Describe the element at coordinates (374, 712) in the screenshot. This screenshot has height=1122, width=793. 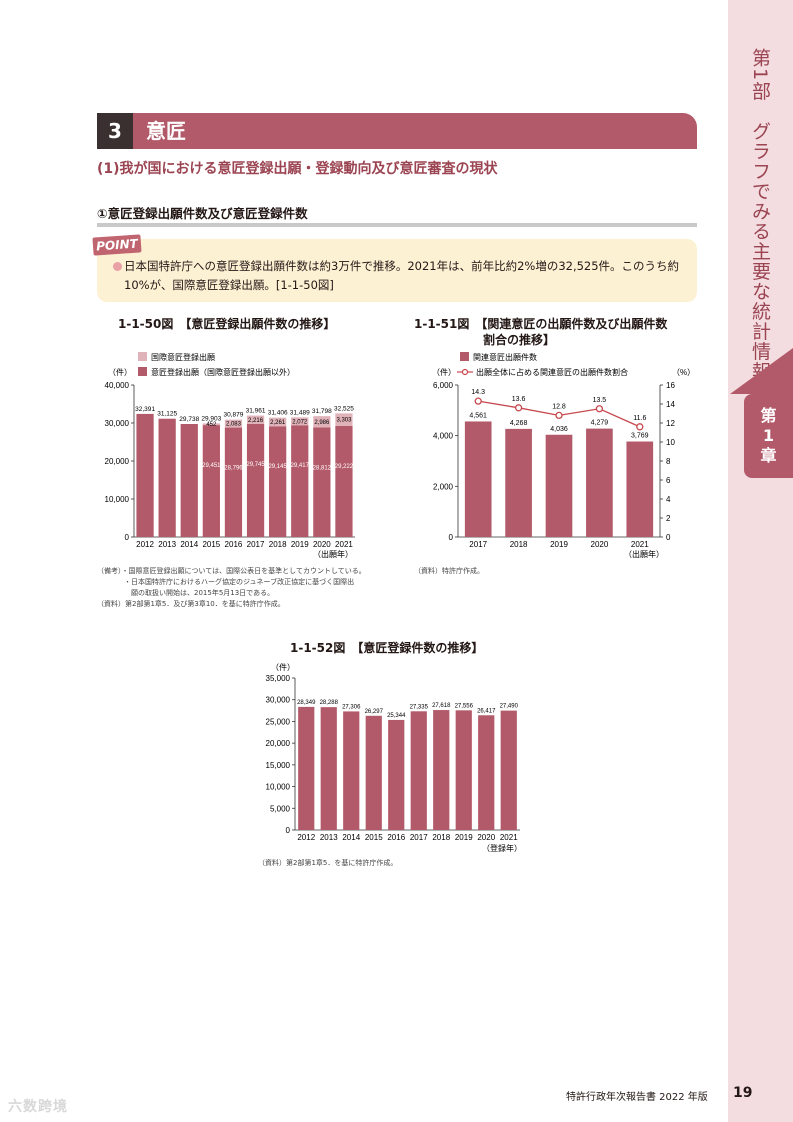
I see `bar-label: 26,297` at that location.